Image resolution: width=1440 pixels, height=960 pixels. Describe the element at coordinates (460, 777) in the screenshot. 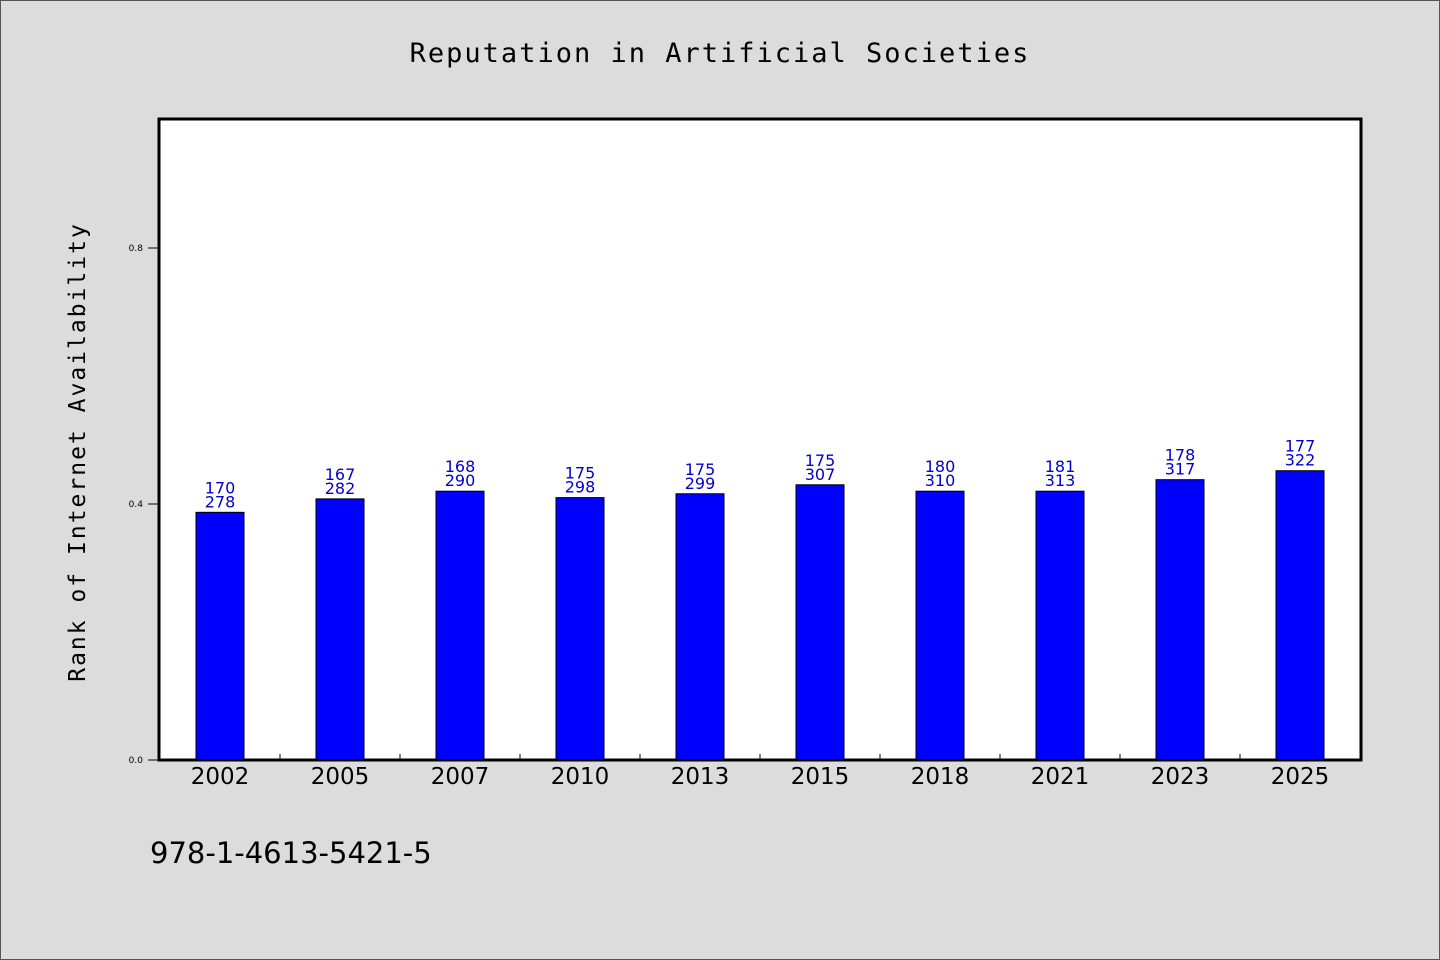

I see `x-tick-label: 2007` at that location.